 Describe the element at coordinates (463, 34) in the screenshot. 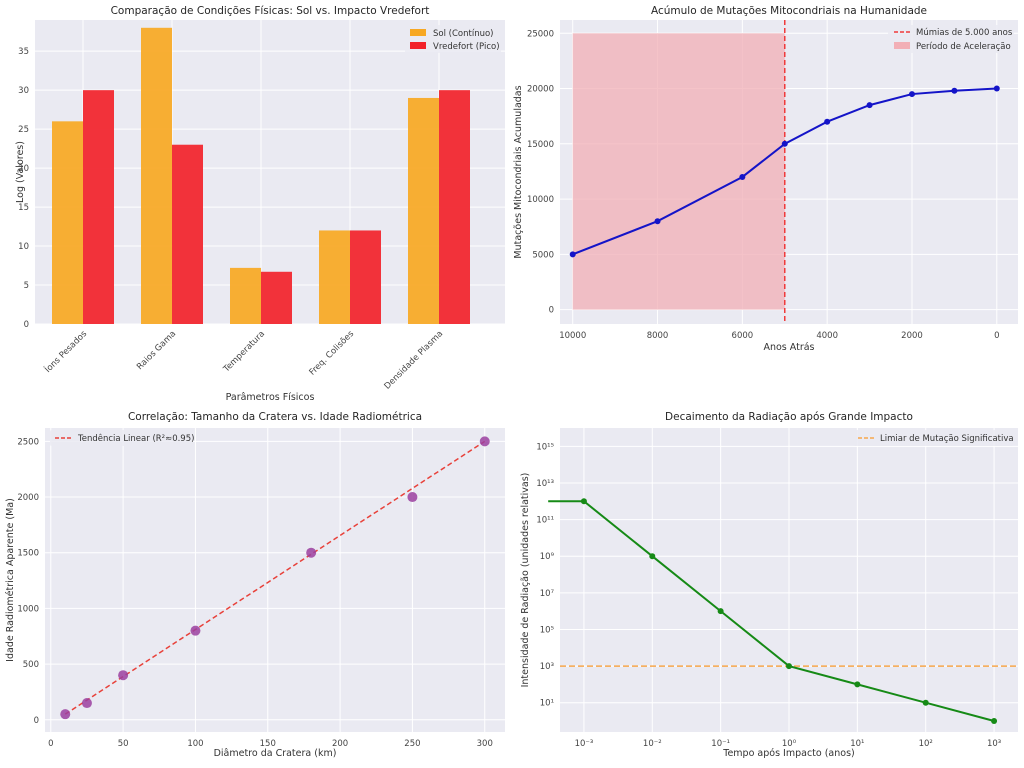

I see `legend-label-sol: Sol (Contínuo)` at that location.